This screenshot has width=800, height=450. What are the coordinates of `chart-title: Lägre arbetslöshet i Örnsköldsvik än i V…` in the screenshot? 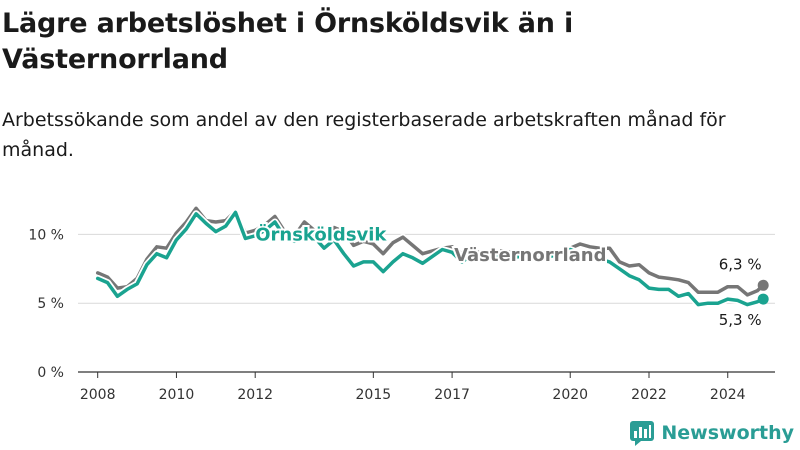 It's located at (288, 41).